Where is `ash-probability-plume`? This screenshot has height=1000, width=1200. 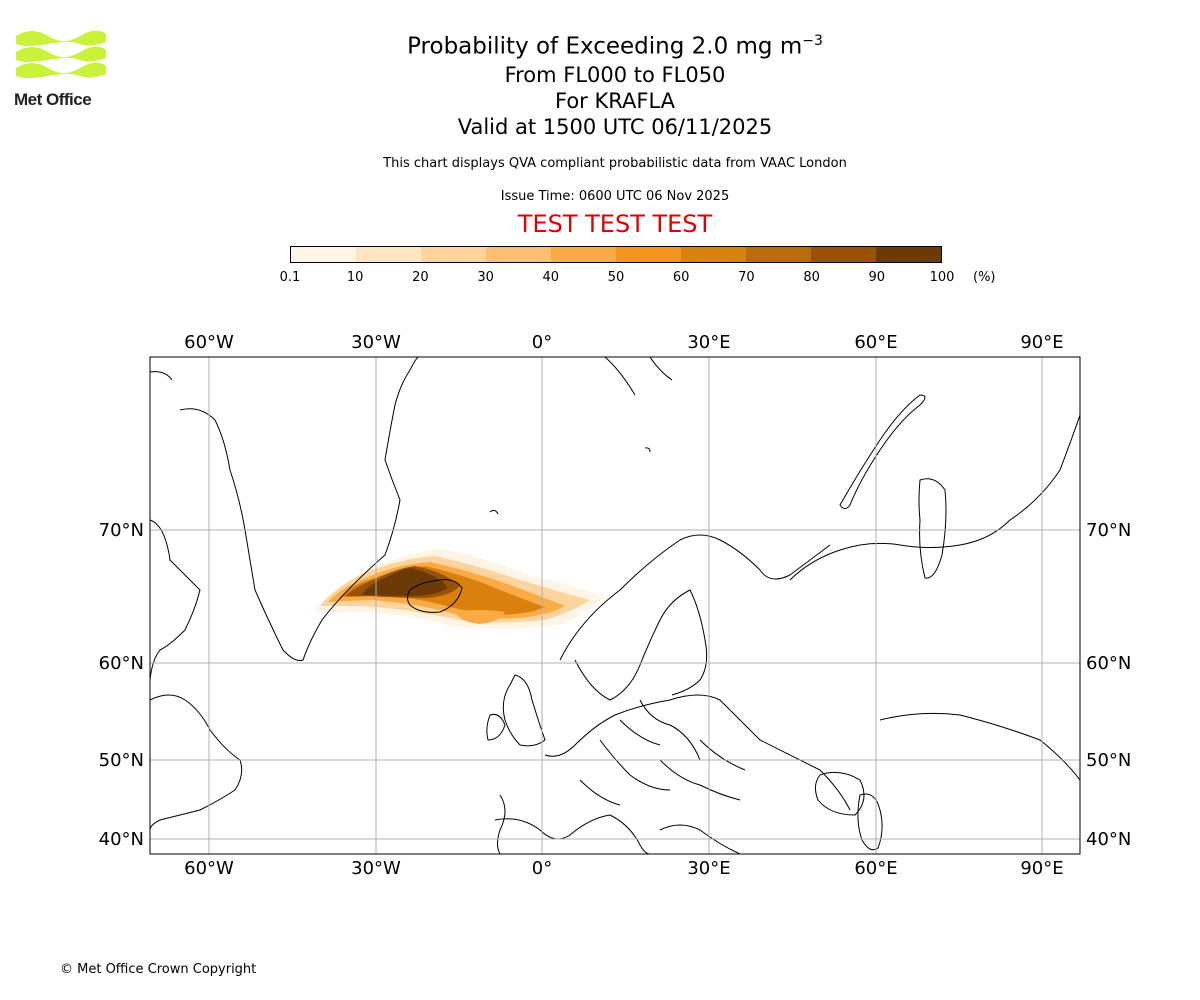 ash-probability-plume is located at coordinates (460, 589).